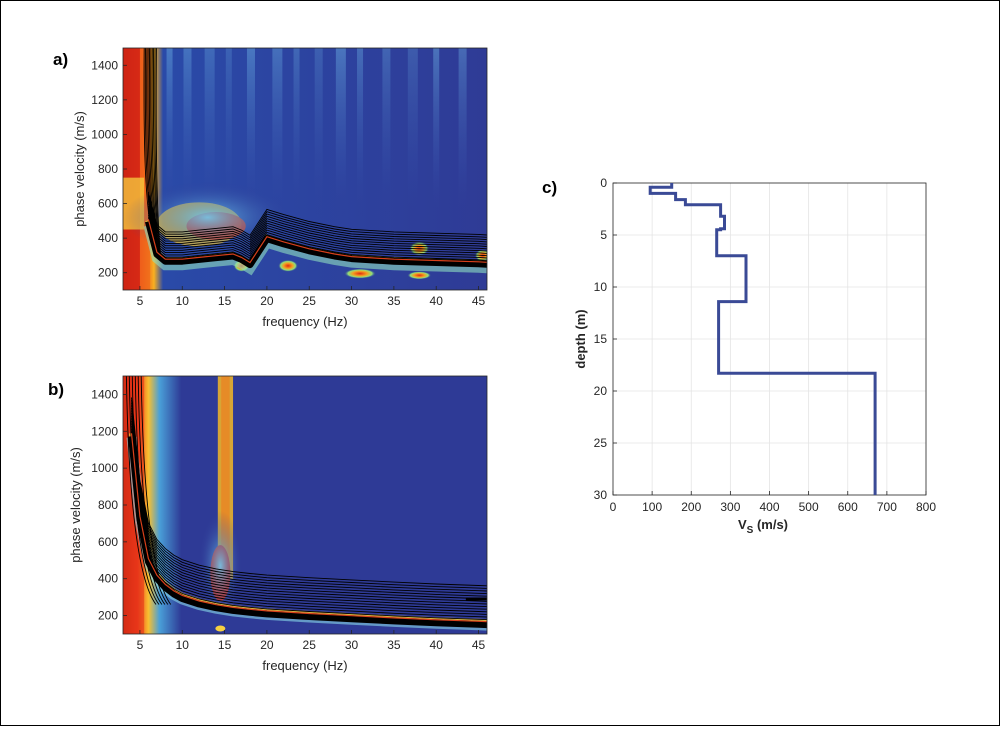  What do you see at coordinates (613, 507) in the screenshot?
I see `panel-c-xtick-label: 0` at bounding box center [613, 507].